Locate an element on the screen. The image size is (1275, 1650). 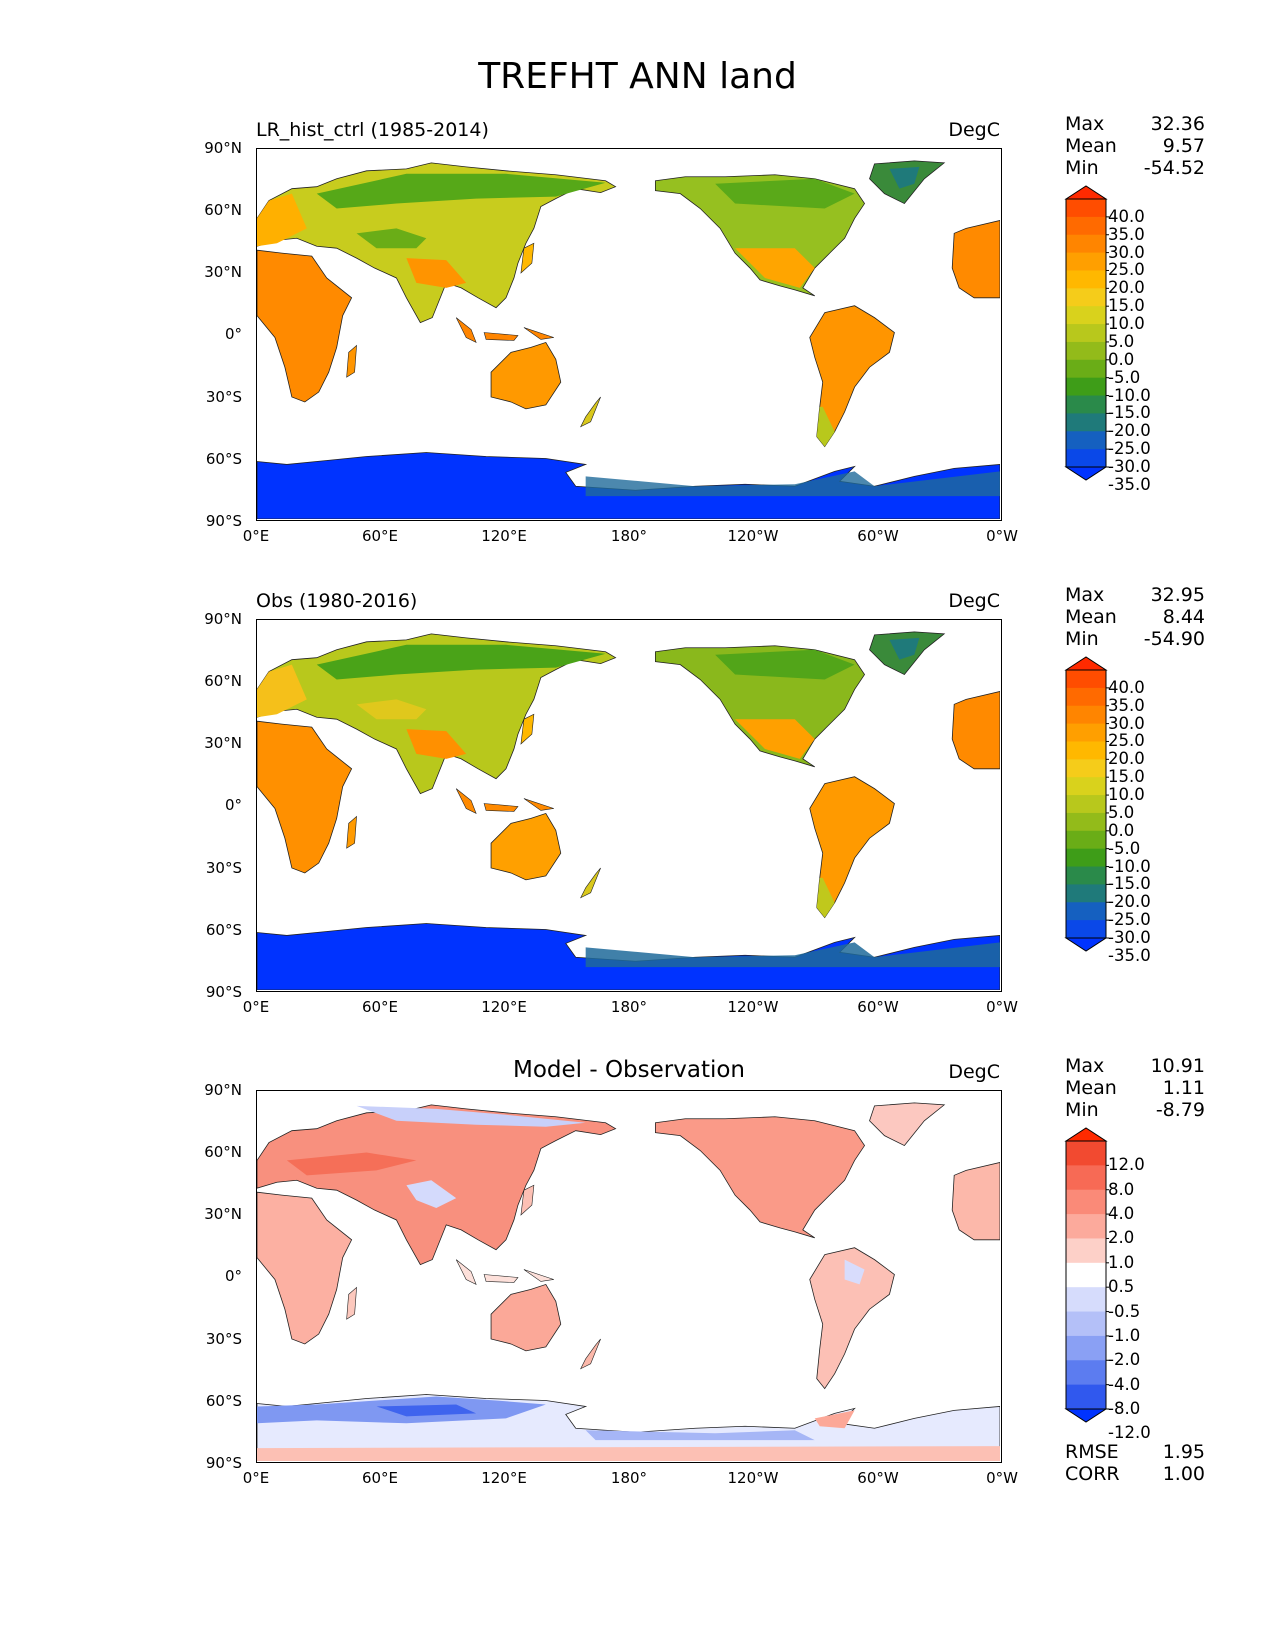
colorbar-tick-label: -0.5 is located at coordinates (1124, 1311).